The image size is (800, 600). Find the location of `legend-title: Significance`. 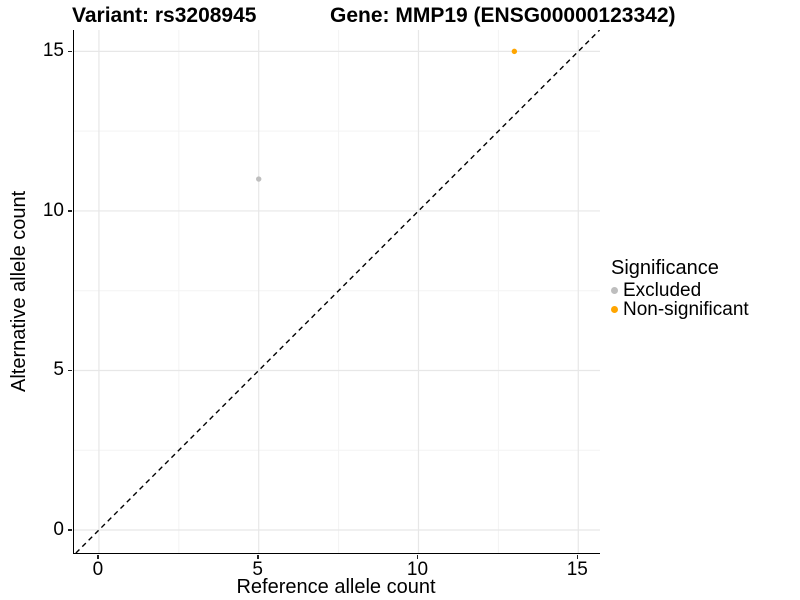

legend-title: Significance is located at coordinates (665, 268).